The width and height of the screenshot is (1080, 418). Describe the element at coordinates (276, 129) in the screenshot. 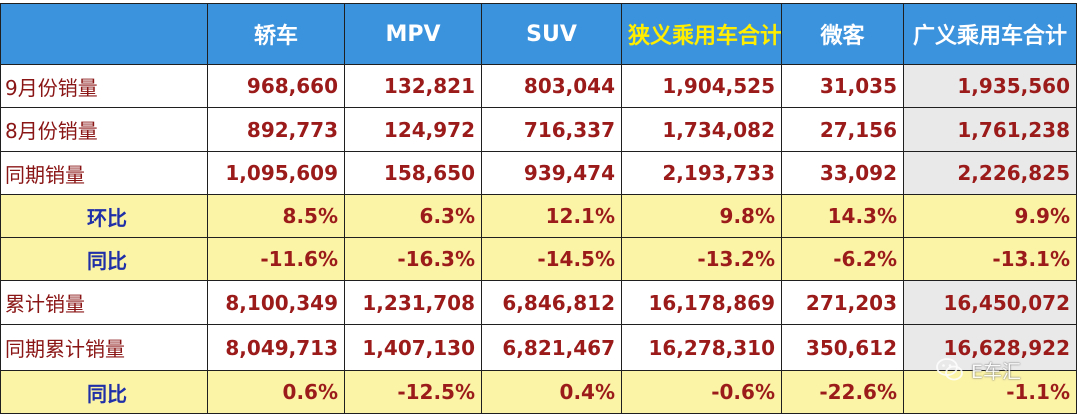

I see `table-cell: 892,773` at that location.